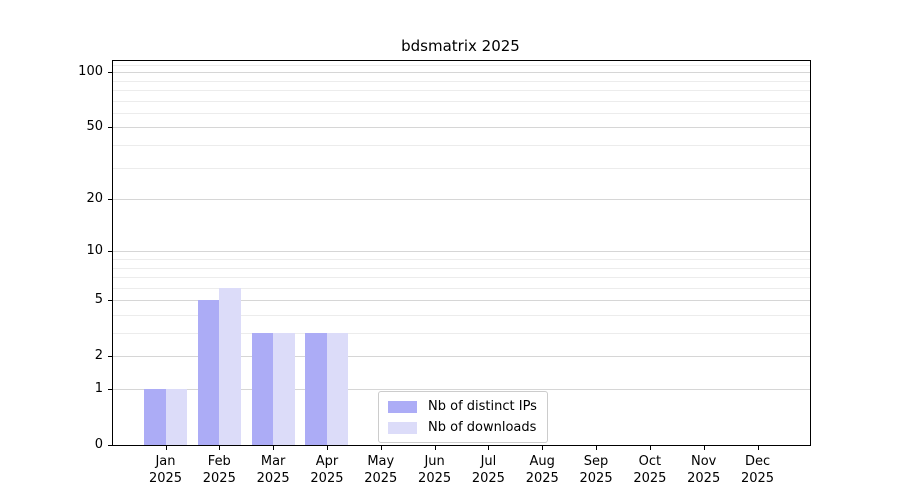 The width and height of the screenshot is (900, 500). Describe the element at coordinates (98, 388) in the screenshot. I see `y-tick-label: 1` at that location.